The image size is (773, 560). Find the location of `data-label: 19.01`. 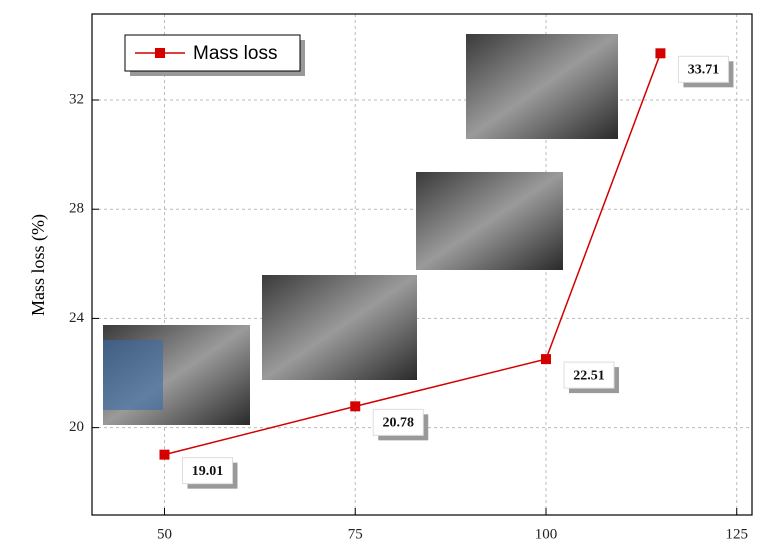

data-label: 19.01 is located at coordinates (208, 471).